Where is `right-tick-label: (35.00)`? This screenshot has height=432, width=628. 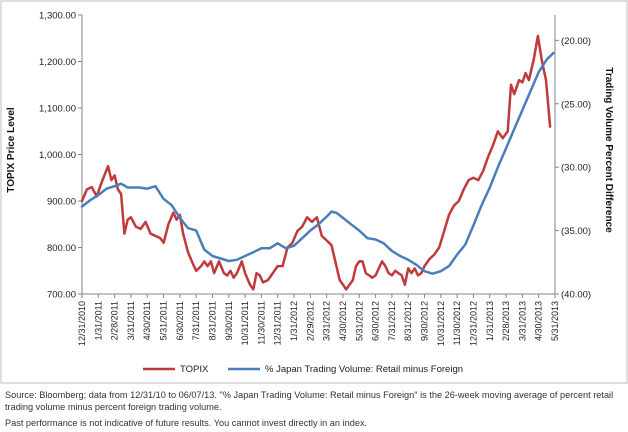 right-tick-label: (35.00) is located at coordinates (576, 231).